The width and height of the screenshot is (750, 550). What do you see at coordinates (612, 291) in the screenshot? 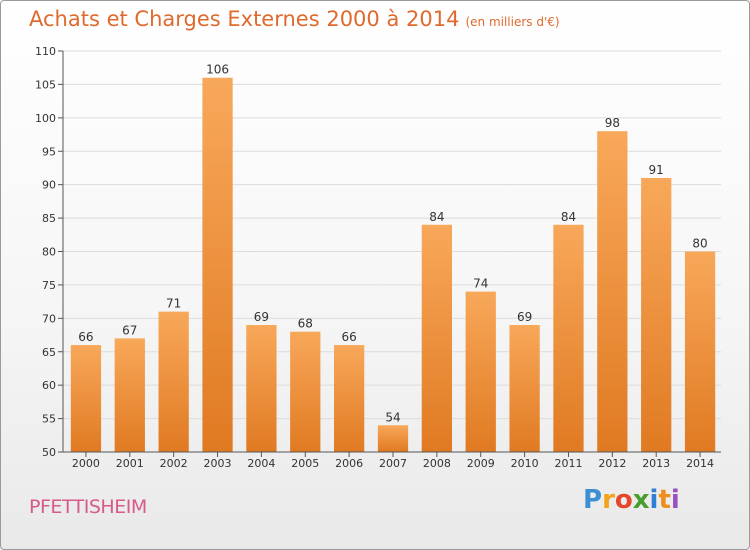
I see `bar-2012` at bounding box center [612, 291].